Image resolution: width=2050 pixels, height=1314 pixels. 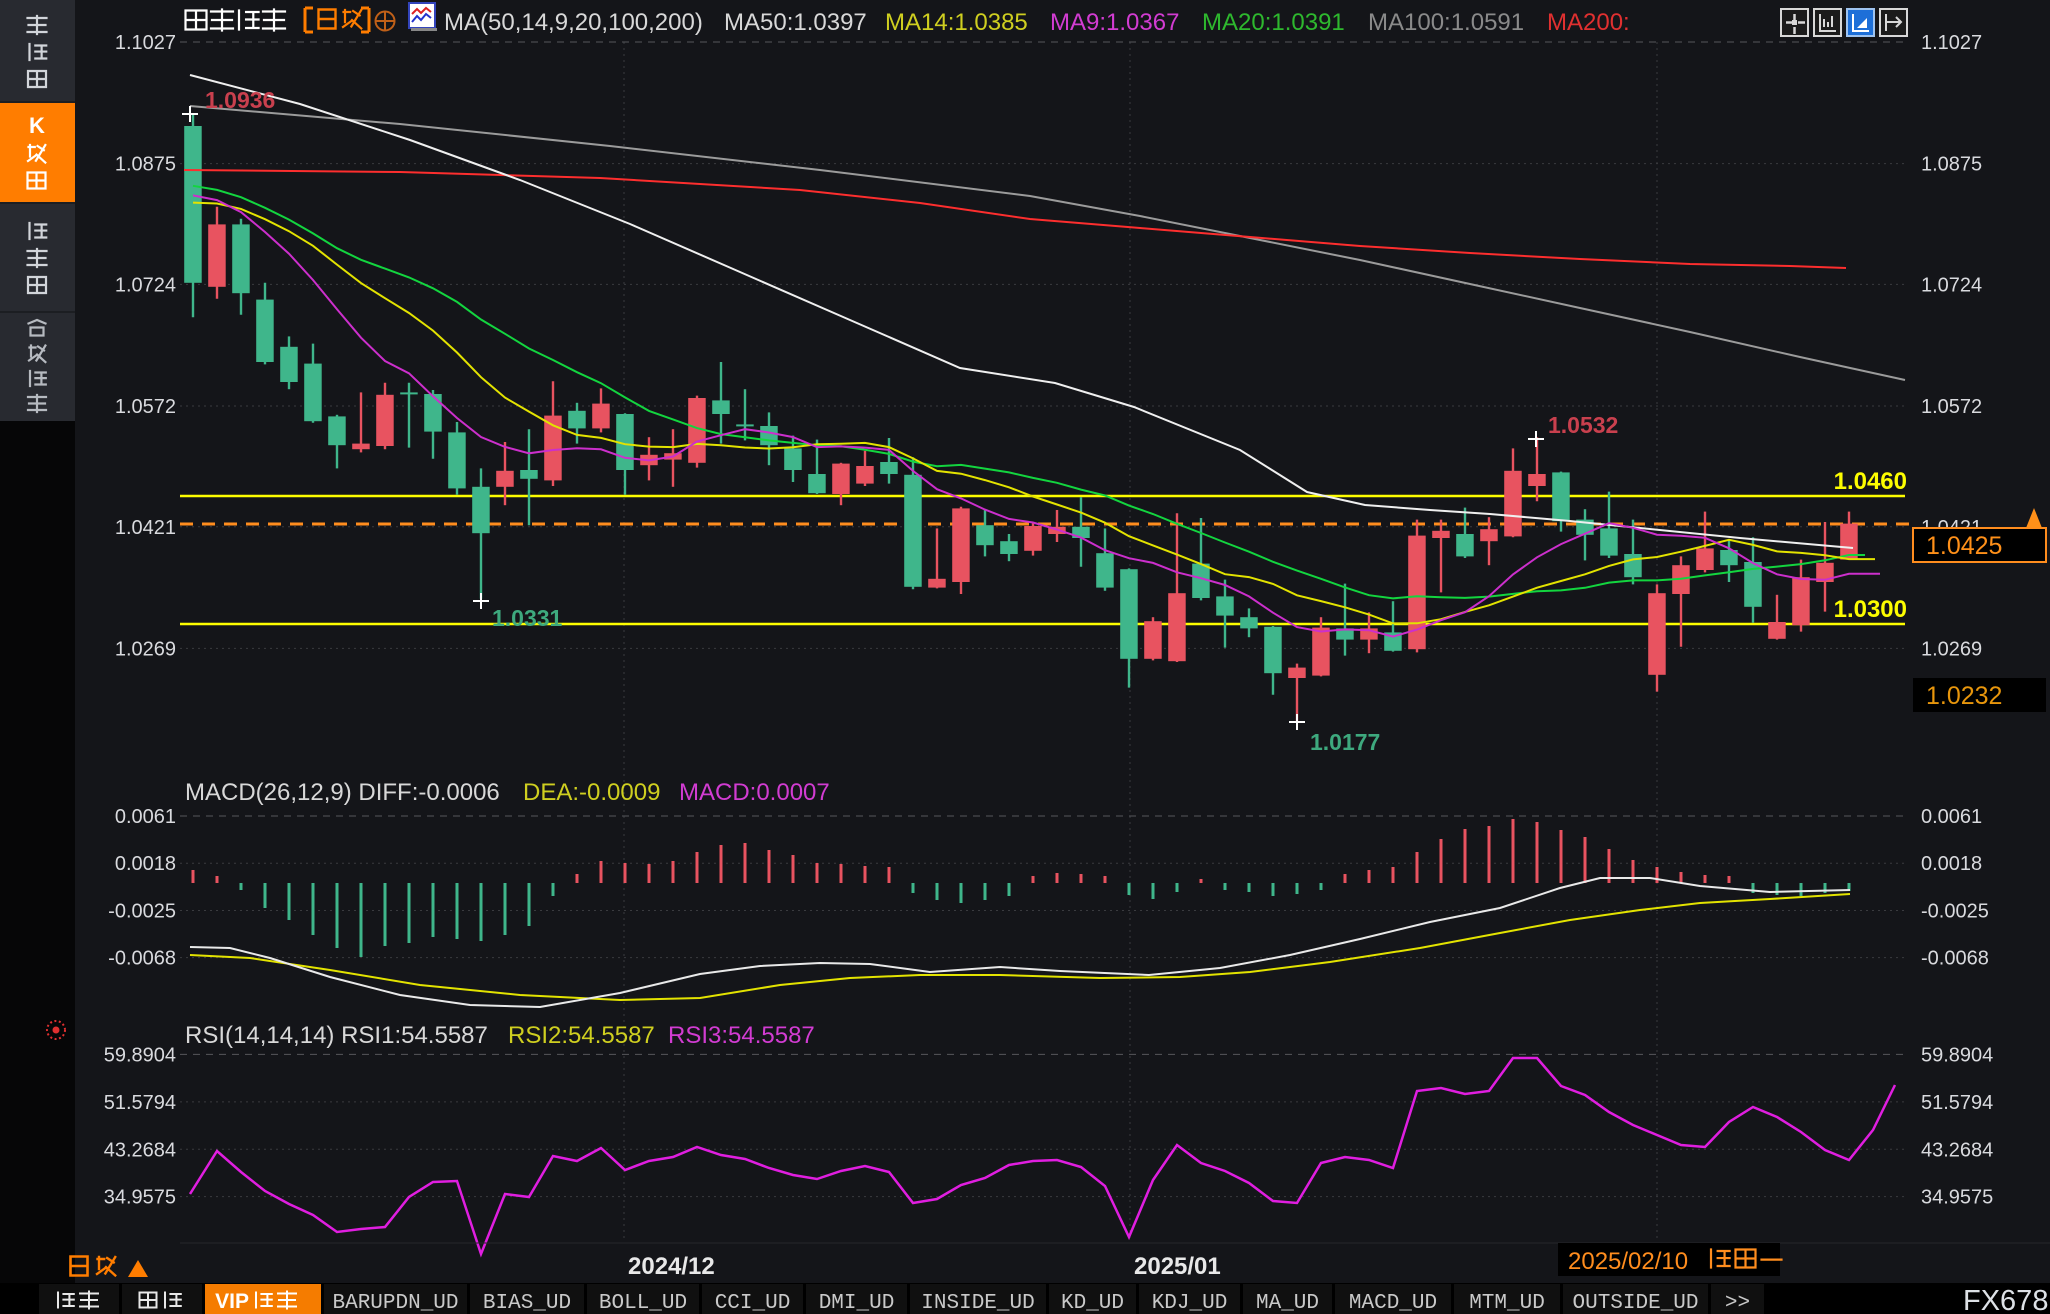 What do you see at coordinates (527, 618) in the screenshot?
I see `svg-text: 1.0331` at bounding box center [527, 618].